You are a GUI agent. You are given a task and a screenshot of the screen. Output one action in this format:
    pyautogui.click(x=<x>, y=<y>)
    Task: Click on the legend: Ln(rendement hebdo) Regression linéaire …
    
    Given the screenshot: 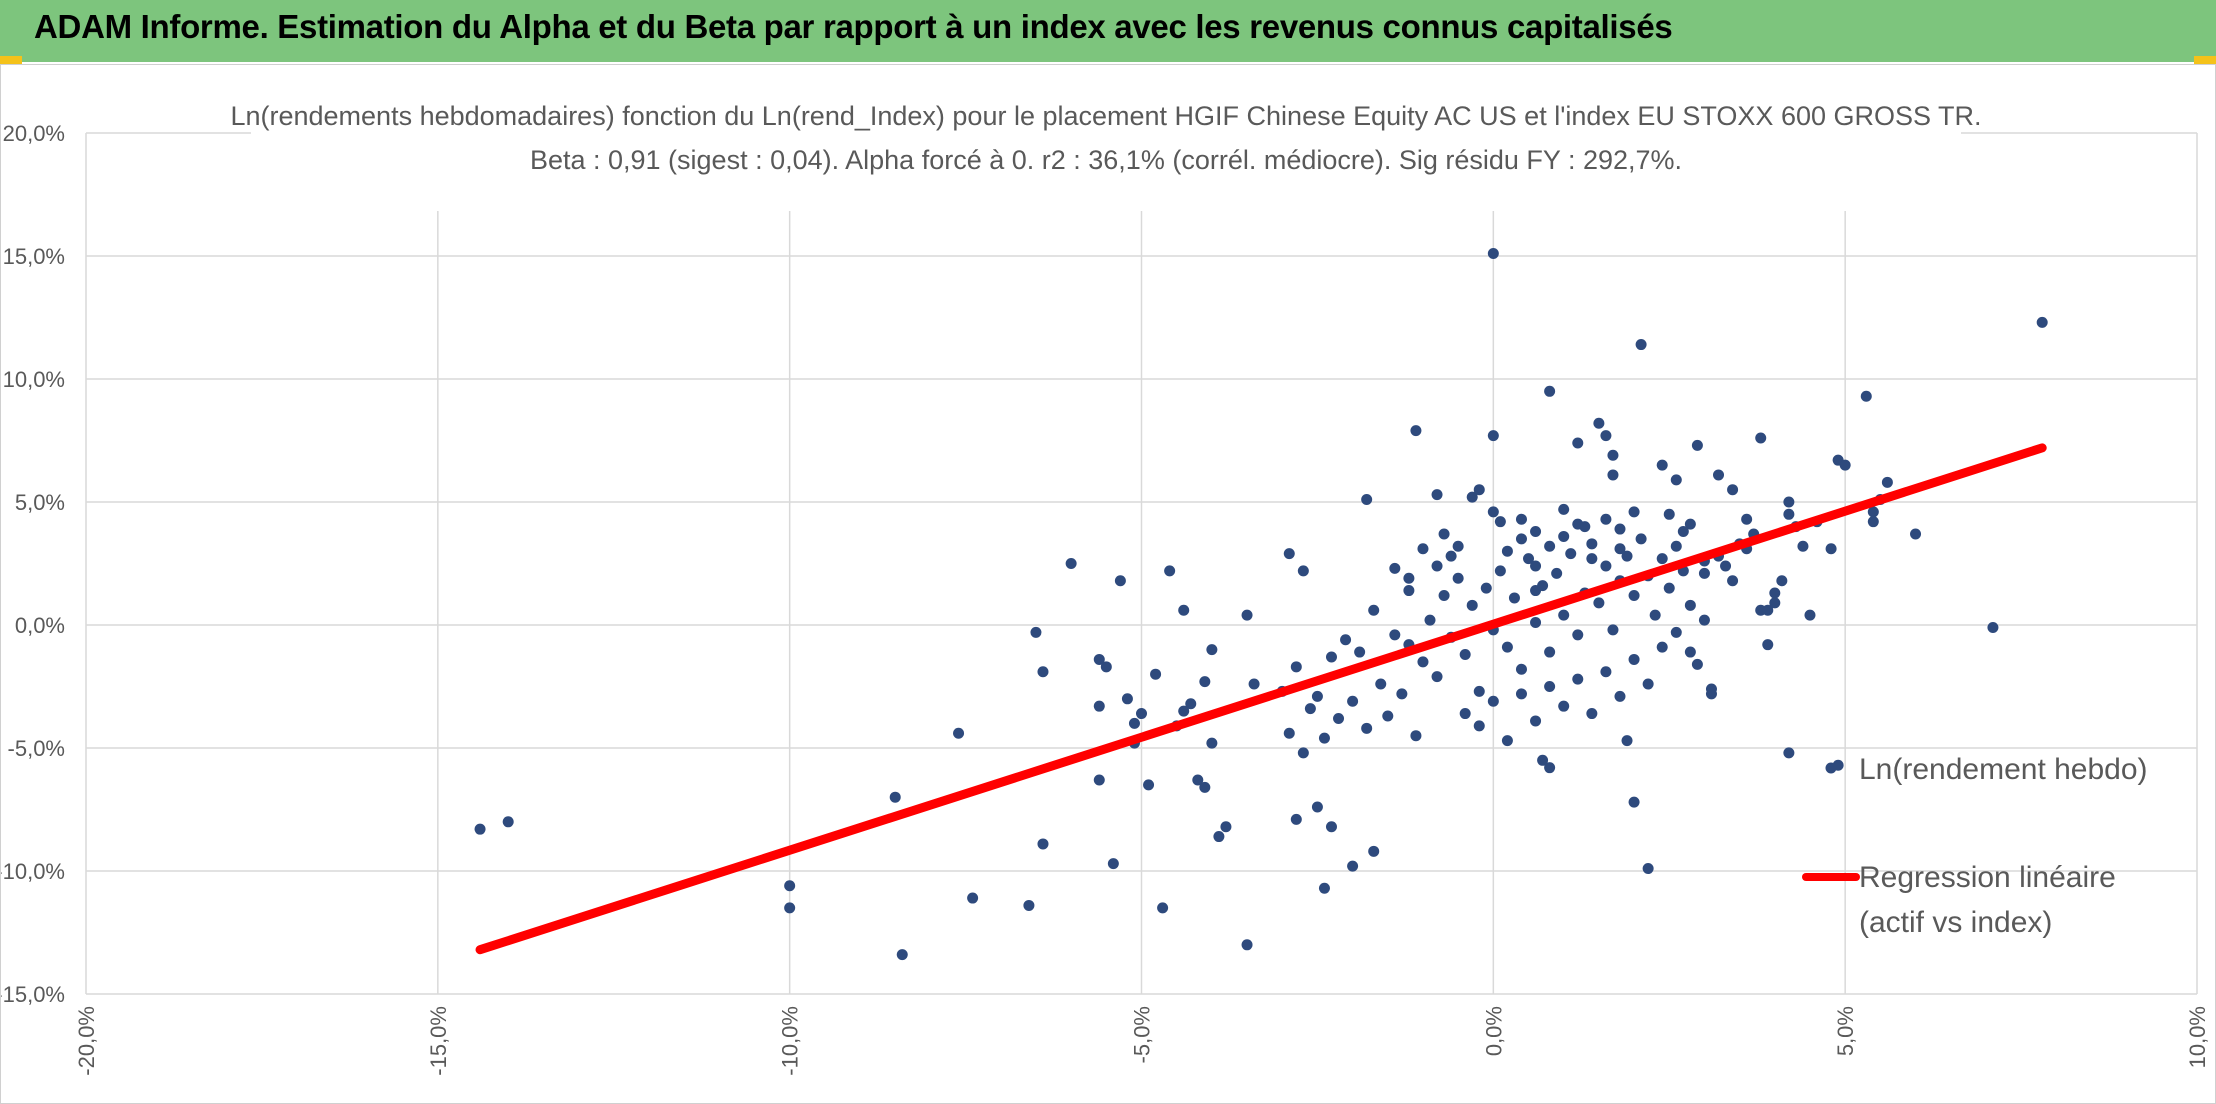 What is the action you would take?
    pyautogui.click(x=1975, y=846)
    